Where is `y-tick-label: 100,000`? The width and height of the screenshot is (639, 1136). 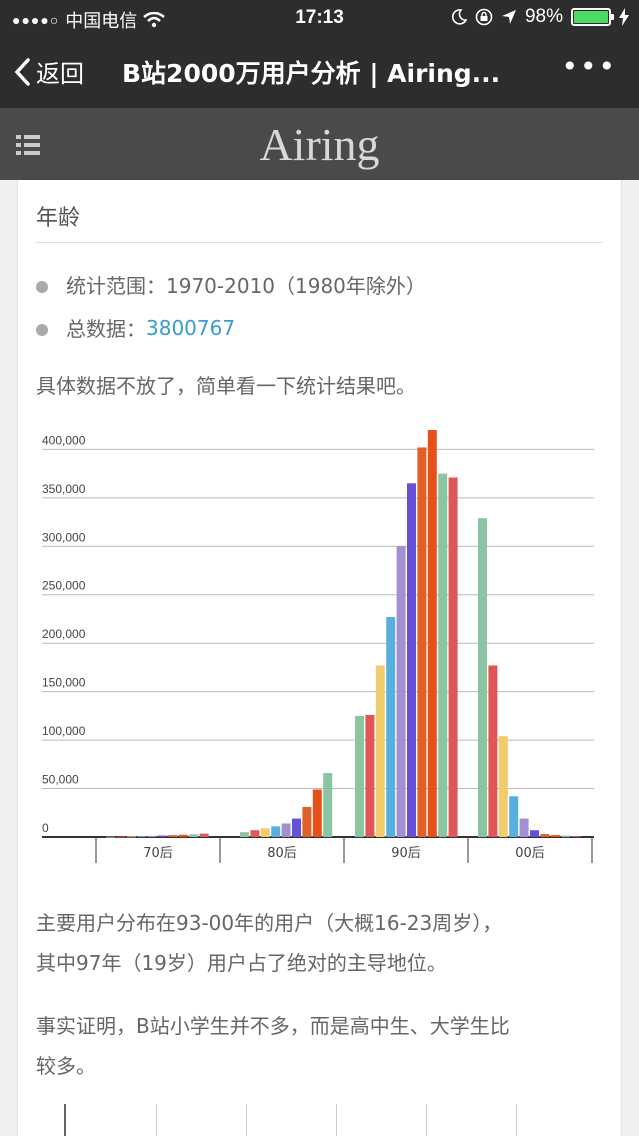
y-tick-label: 100,000 is located at coordinates (64, 731).